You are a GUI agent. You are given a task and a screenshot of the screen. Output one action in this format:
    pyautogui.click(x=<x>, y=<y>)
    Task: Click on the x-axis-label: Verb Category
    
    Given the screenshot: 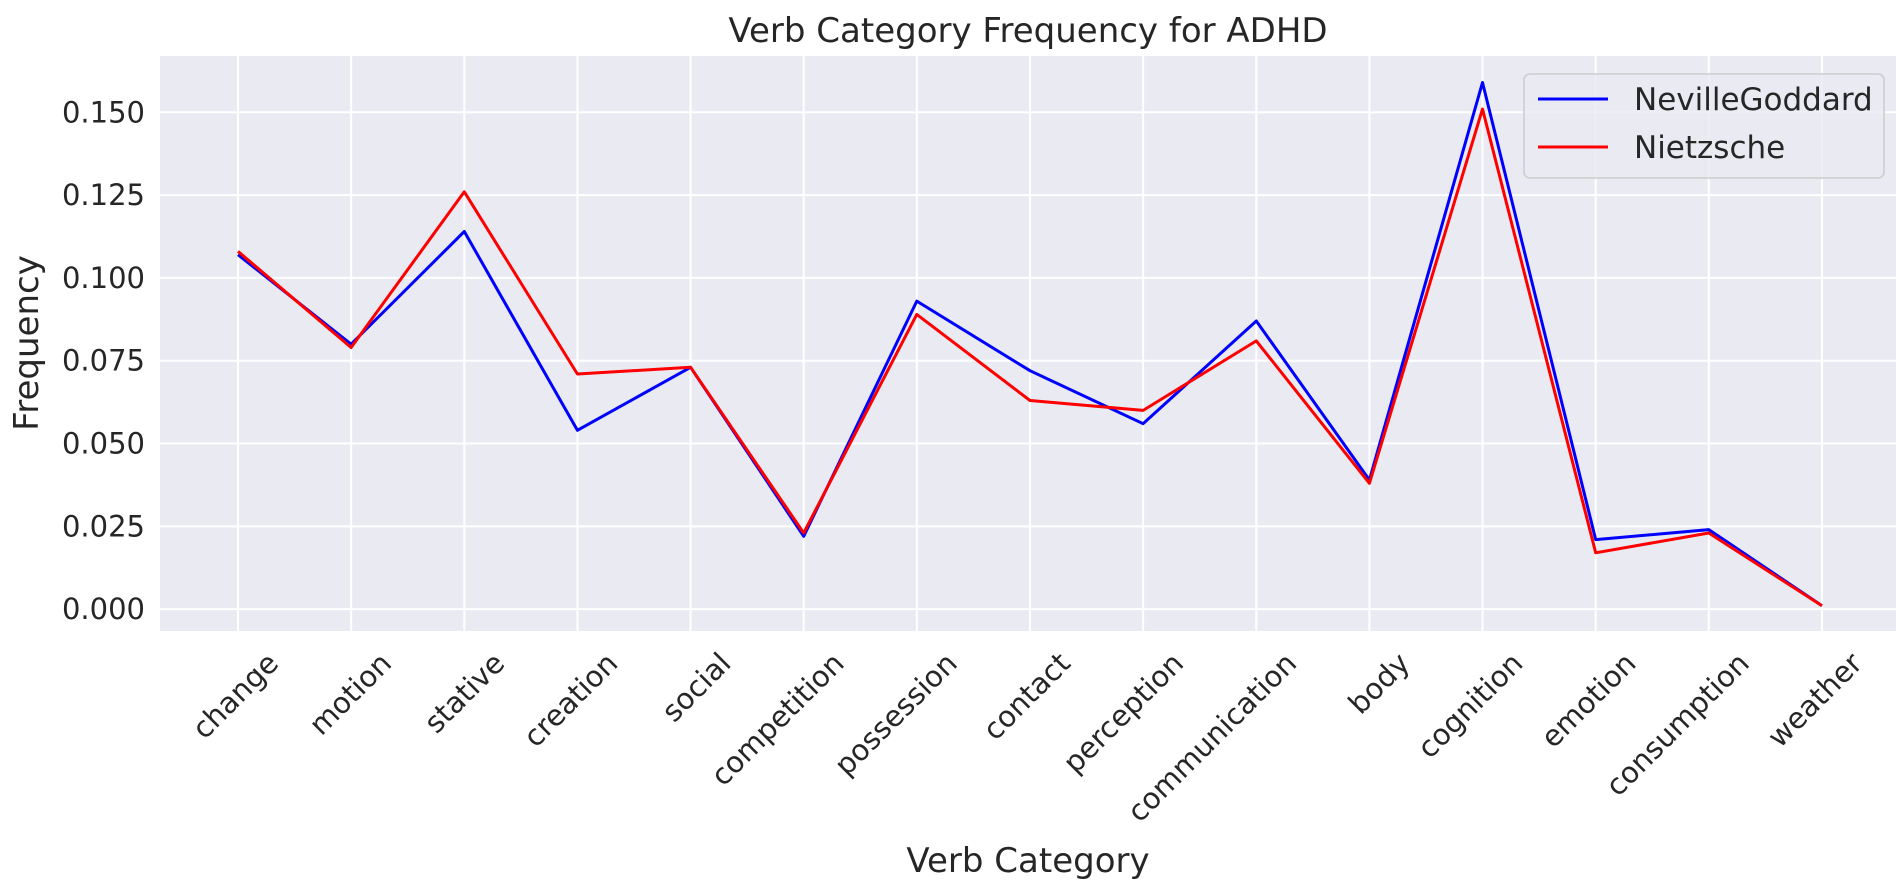 What is the action you would take?
    pyautogui.click(x=1027, y=861)
    